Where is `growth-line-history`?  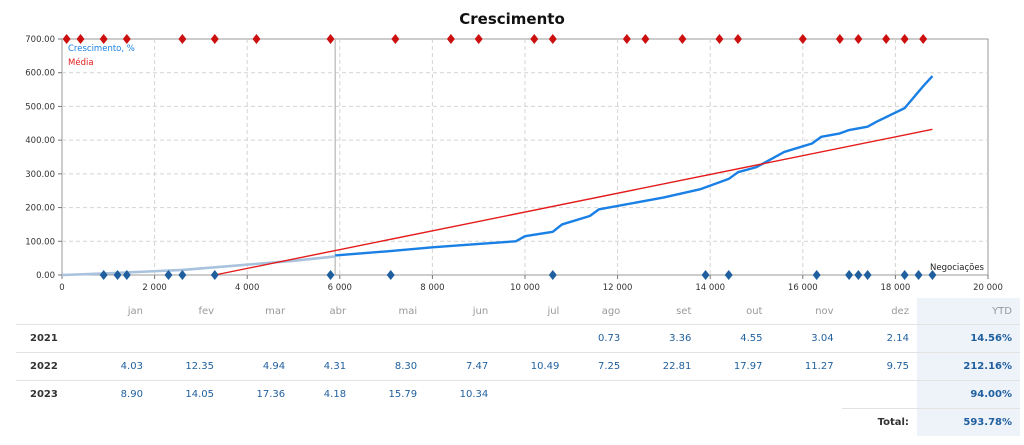
growth-line-history is located at coordinates (198, 266).